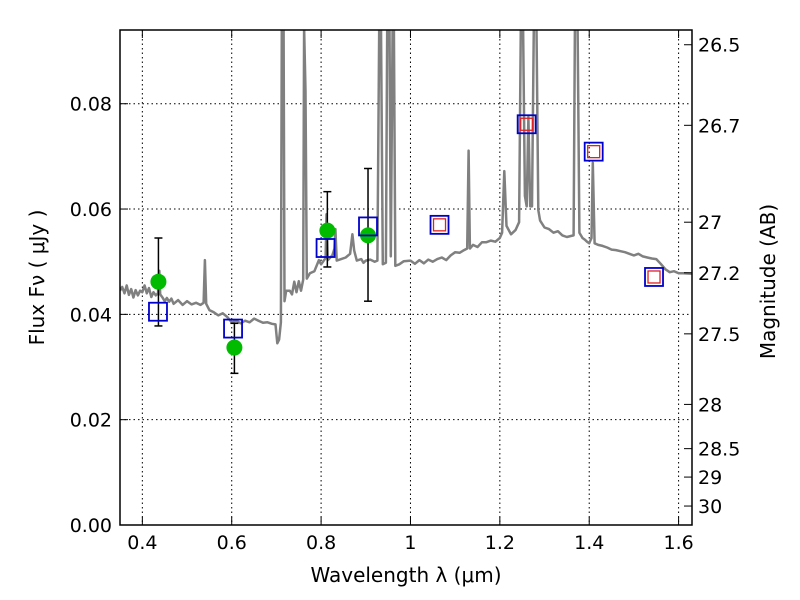 This screenshot has width=800, height=600. Describe the element at coordinates (263, 289) in the screenshot. I see `observed-points` at that location.